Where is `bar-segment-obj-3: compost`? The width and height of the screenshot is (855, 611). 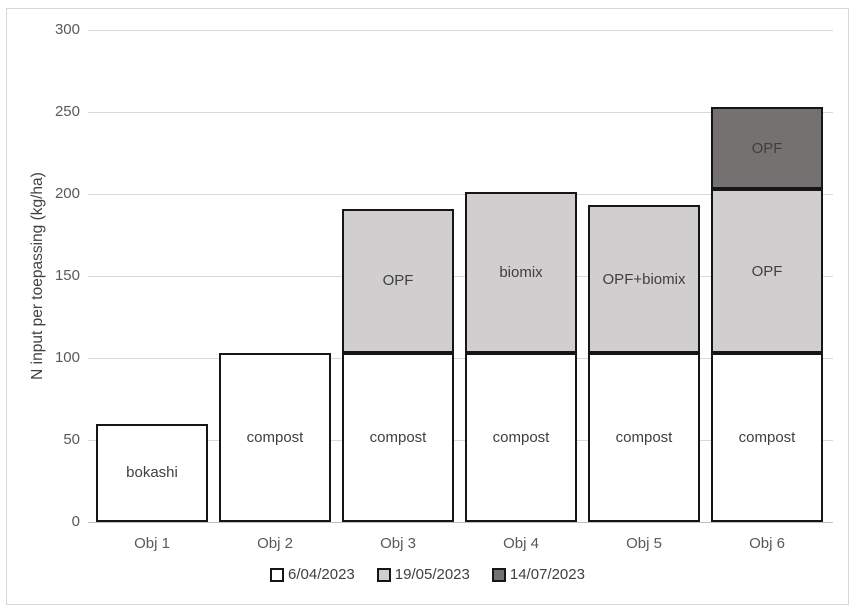
bar-segment-obj-3: compost is located at coordinates (398, 437).